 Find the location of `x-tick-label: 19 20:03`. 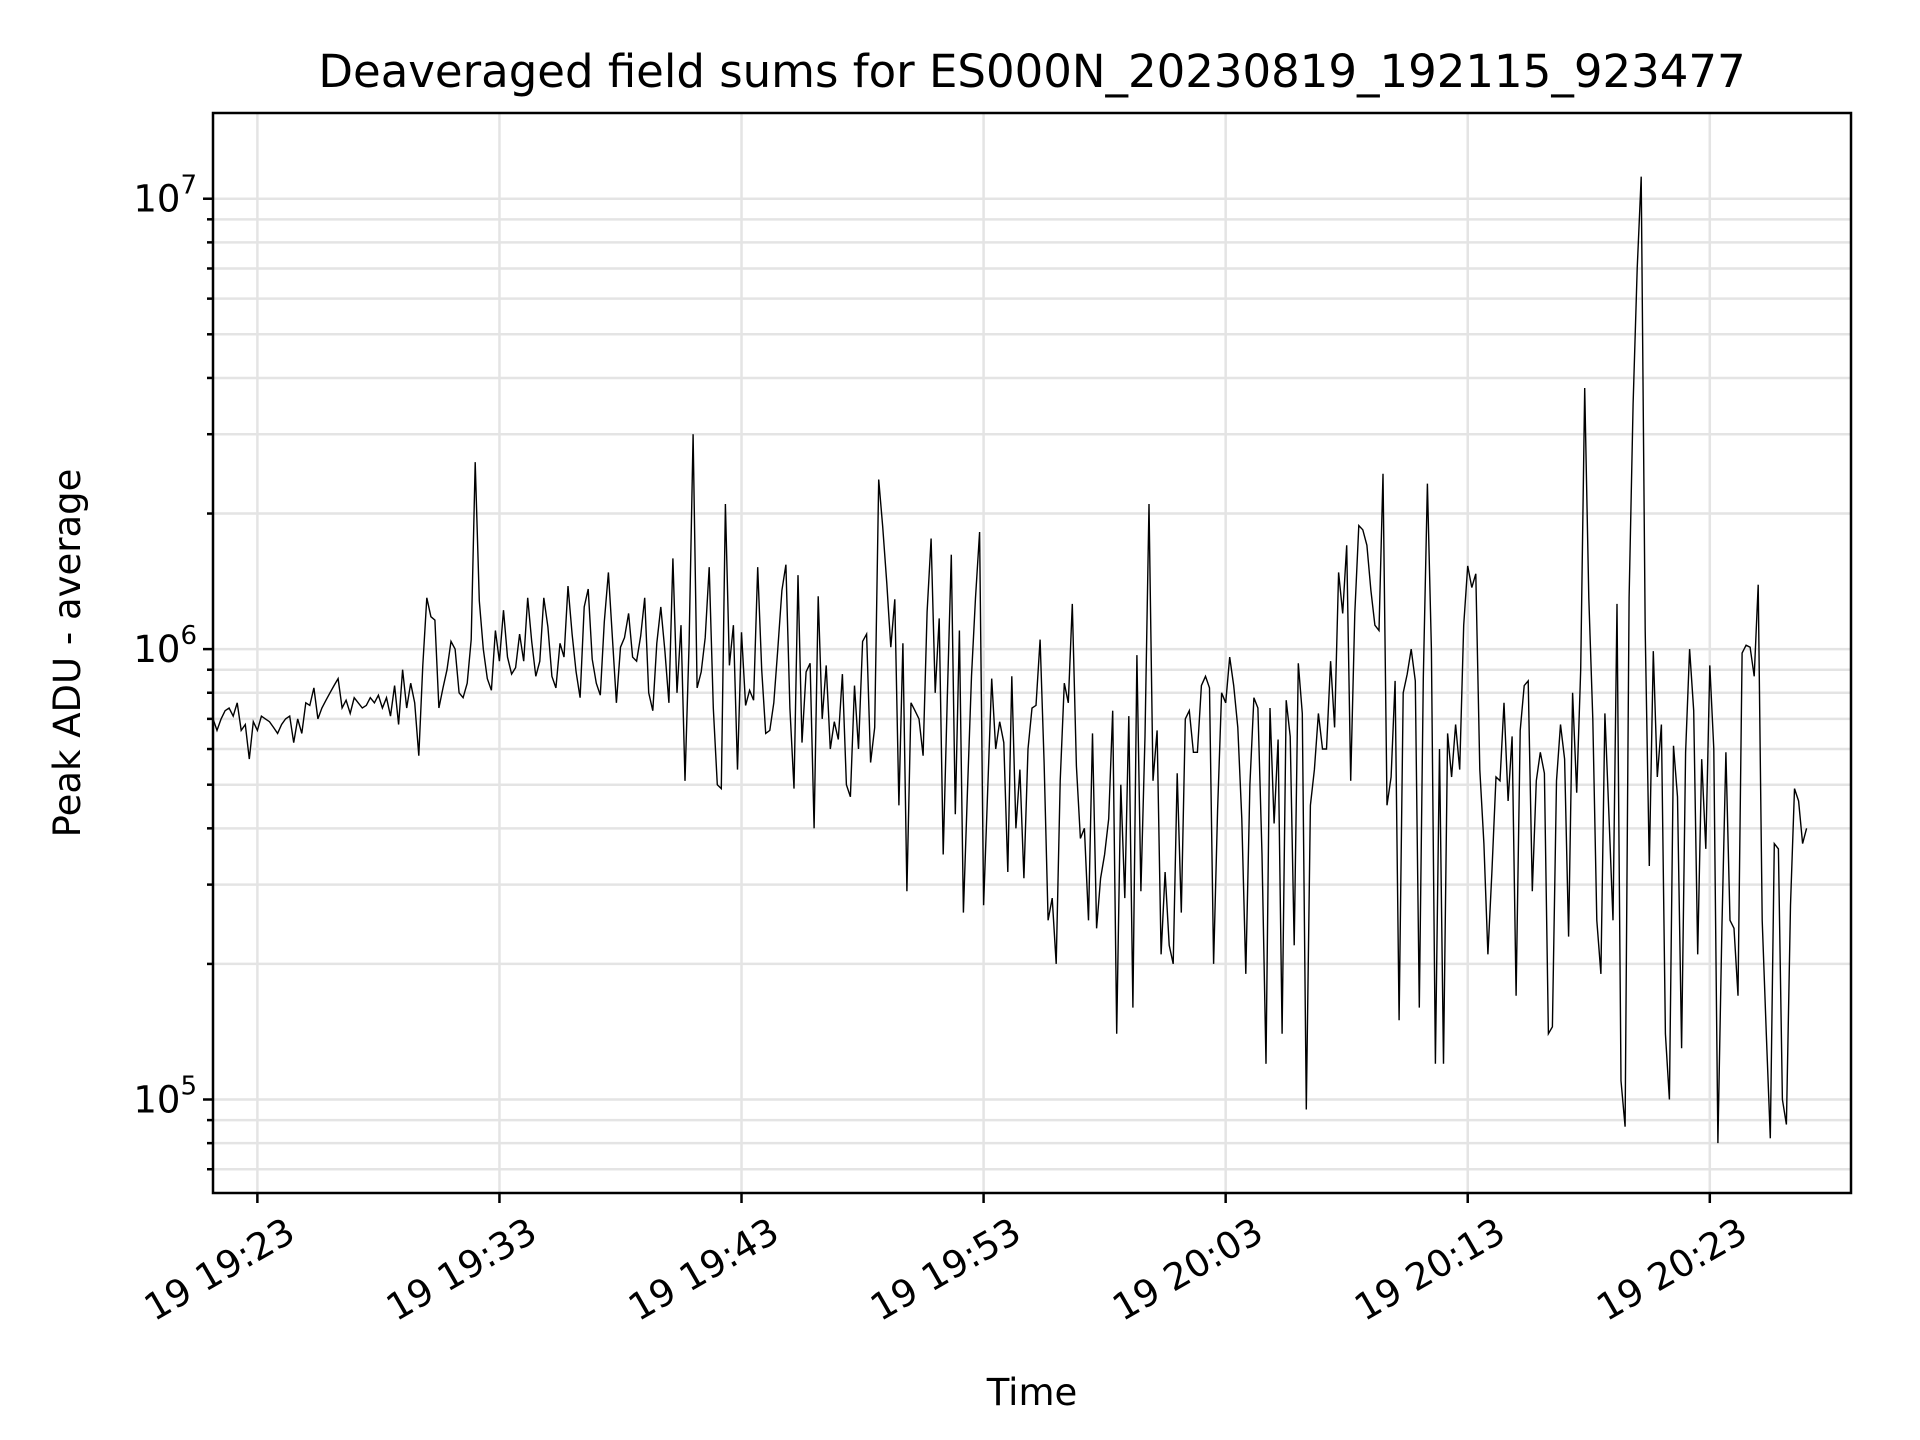

x-tick-label: 19 20:03 is located at coordinates (1187, 1270).